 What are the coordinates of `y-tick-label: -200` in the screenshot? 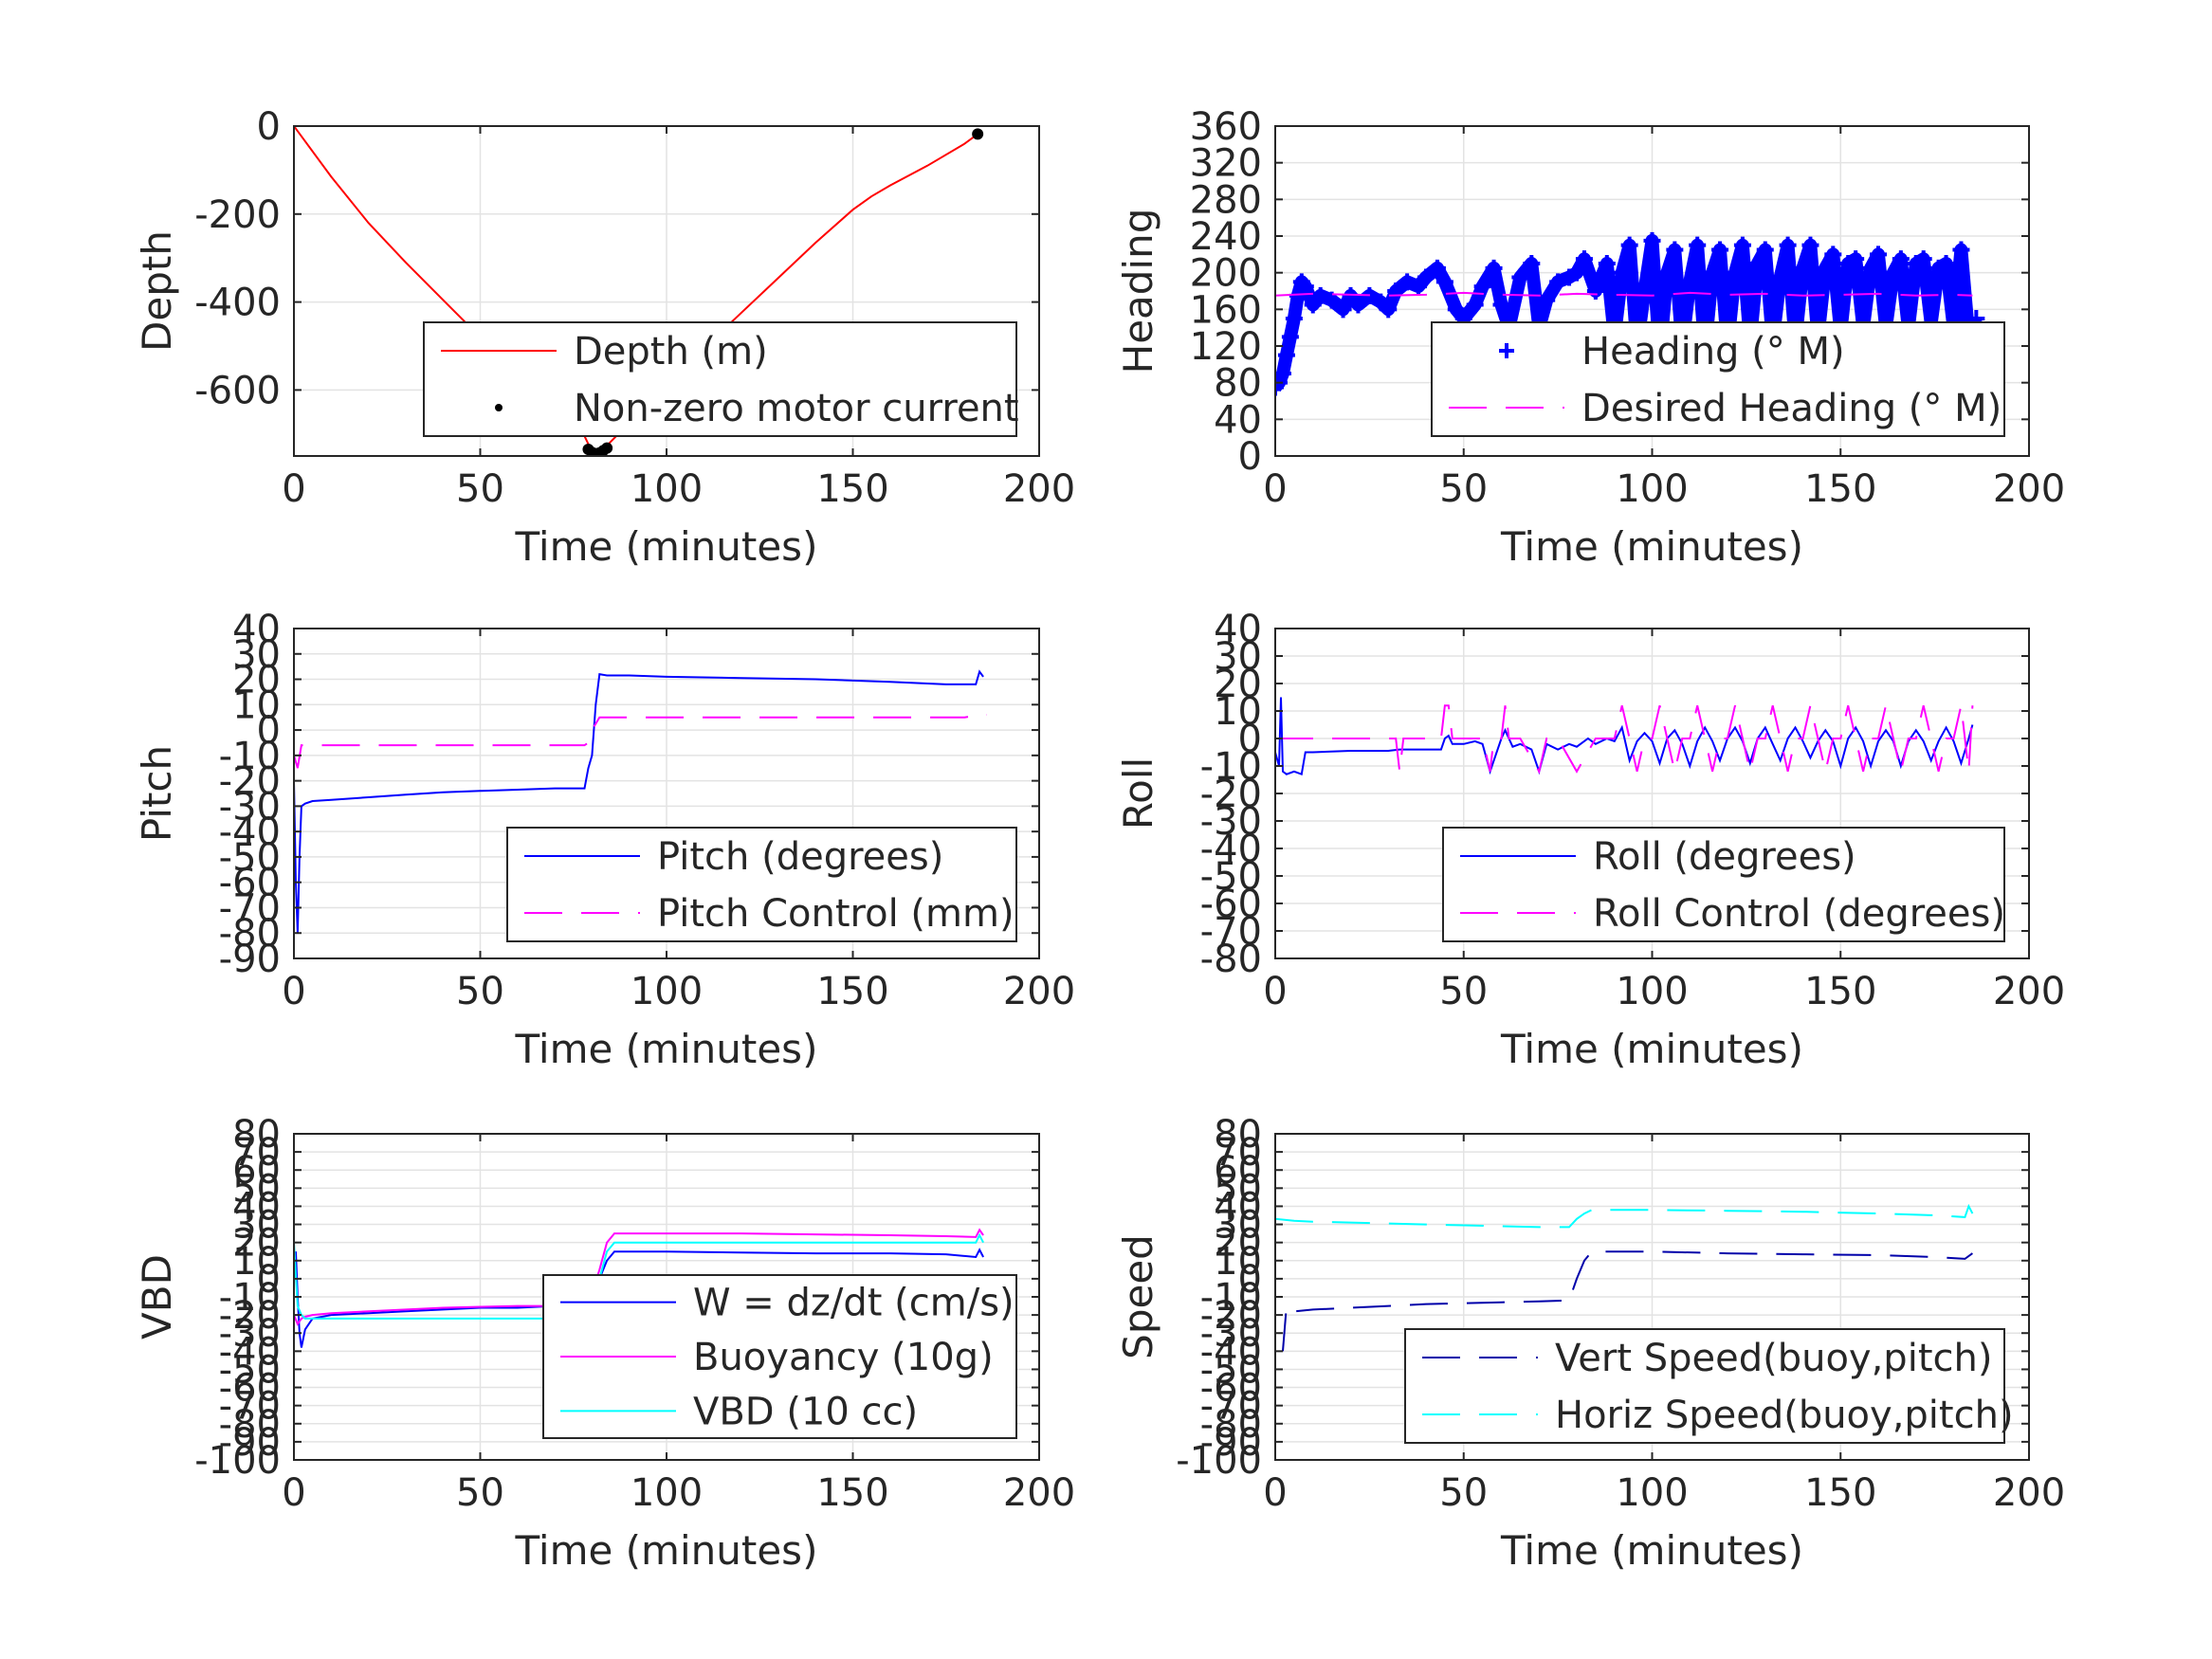 It's located at (237, 215).